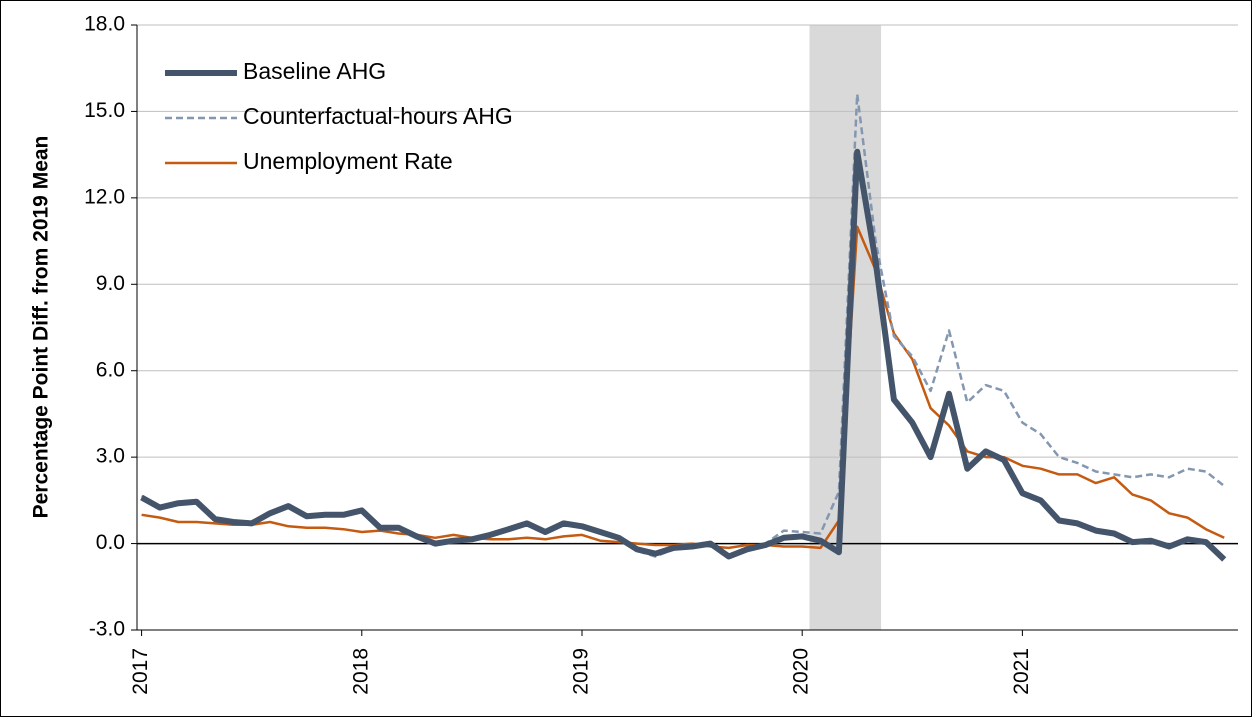  What do you see at coordinates (140, 671) in the screenshot?
I see `x-tick-label: 2017` at bounding box center [140, 671].